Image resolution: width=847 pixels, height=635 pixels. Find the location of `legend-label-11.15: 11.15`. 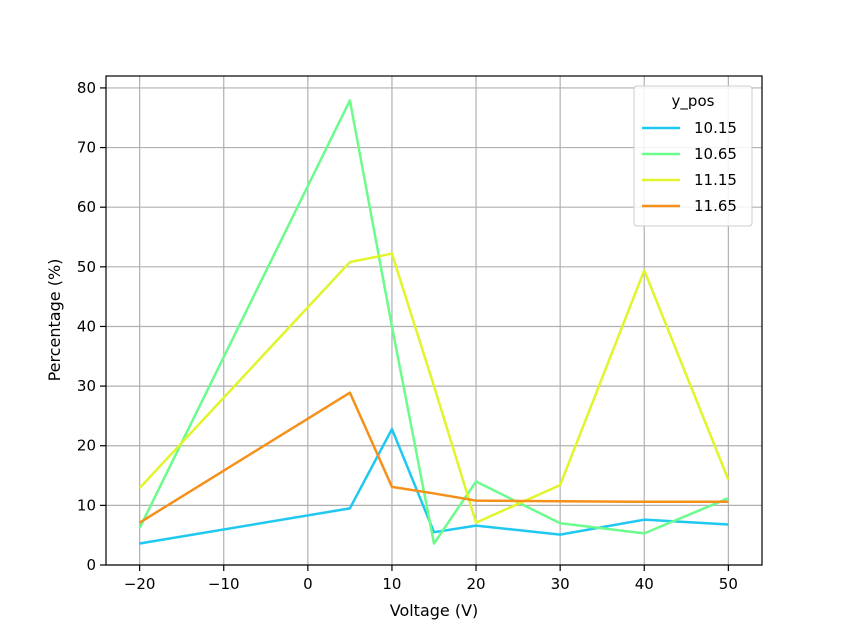

legend-label-11.15: 11.15 is located at coordinates (715, 180).